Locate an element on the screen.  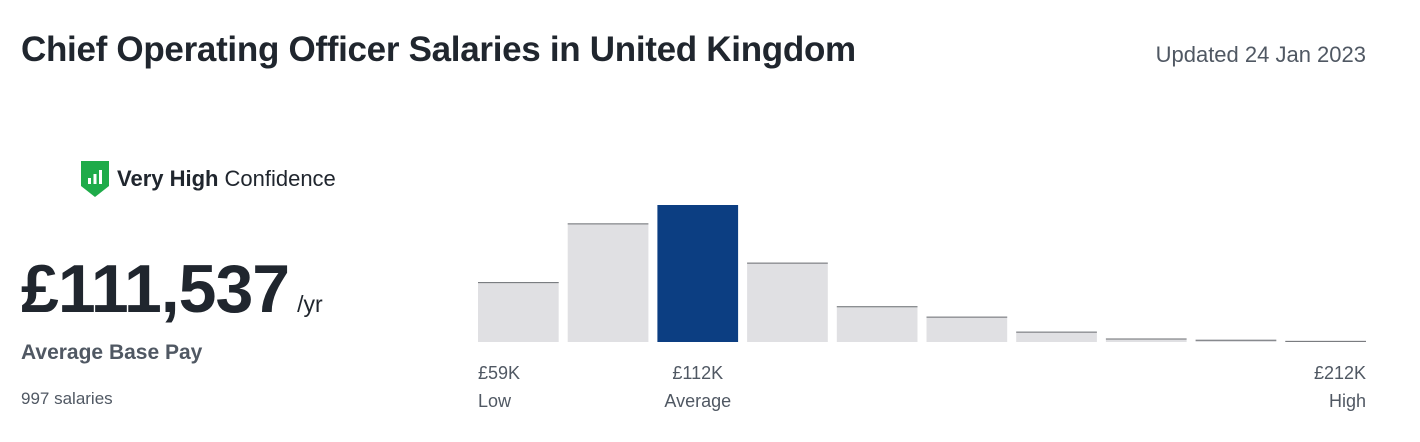
average-pay: £111,537 /yr is located at coordinates (172, 289).